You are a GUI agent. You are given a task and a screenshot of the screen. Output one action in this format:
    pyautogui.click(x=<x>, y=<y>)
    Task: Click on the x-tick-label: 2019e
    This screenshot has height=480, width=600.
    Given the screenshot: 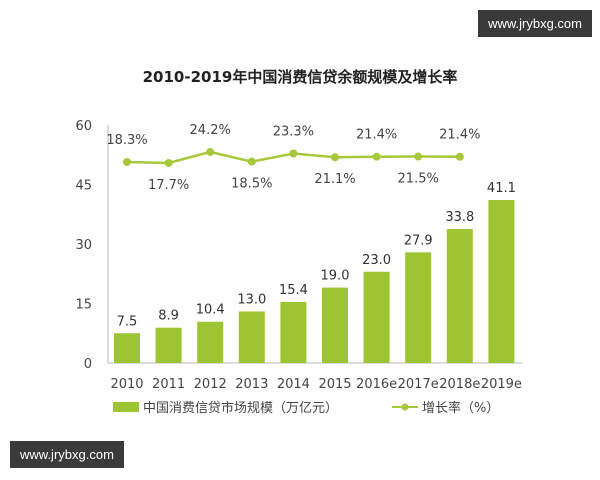 What is the action you would take?
    pyautogui.click(x=501, y=384)
    